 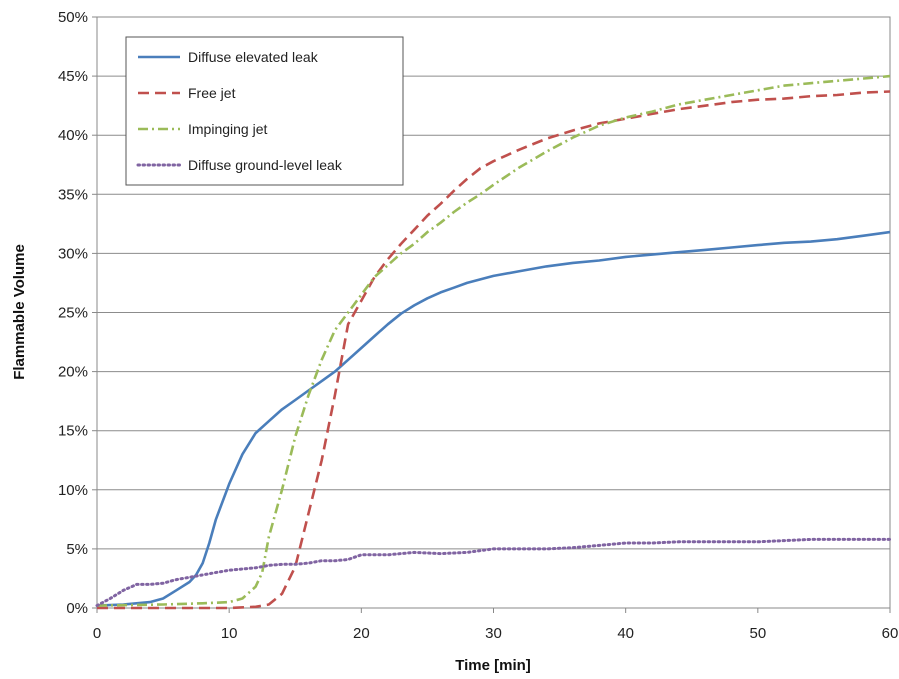 What do you see at coordinates (73, 253) in the screenshot?
I see `y-tick-label: 30%` at bounding box center [73, 253].